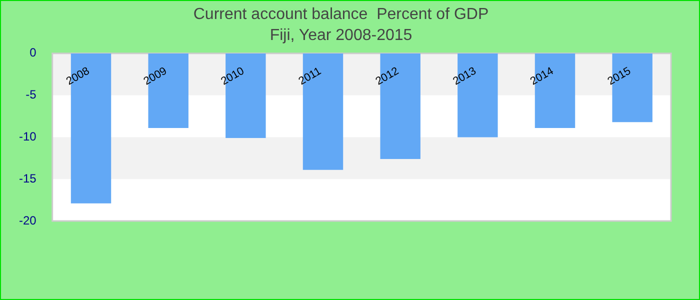 The width and height of the screenshot is (700, 300). Describe the element at coordinates (33, 53) in the screenshot. I see `y-tick-label: 0` at that location.